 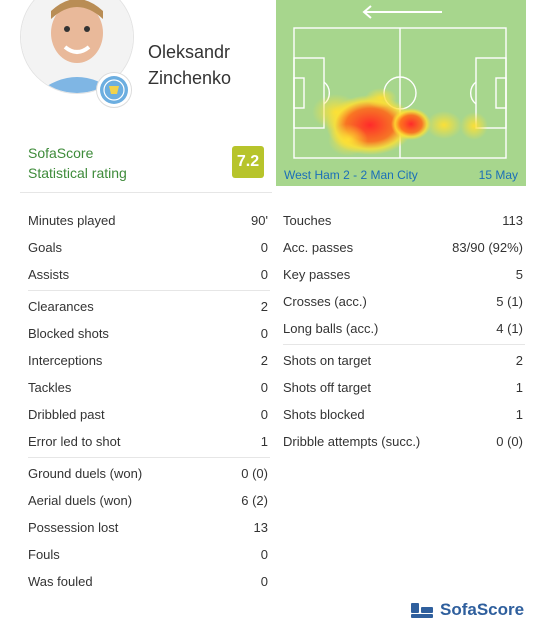 I want to click on stat-row: Acc. passes 83/90 (92%), so click(x=403, y=247).